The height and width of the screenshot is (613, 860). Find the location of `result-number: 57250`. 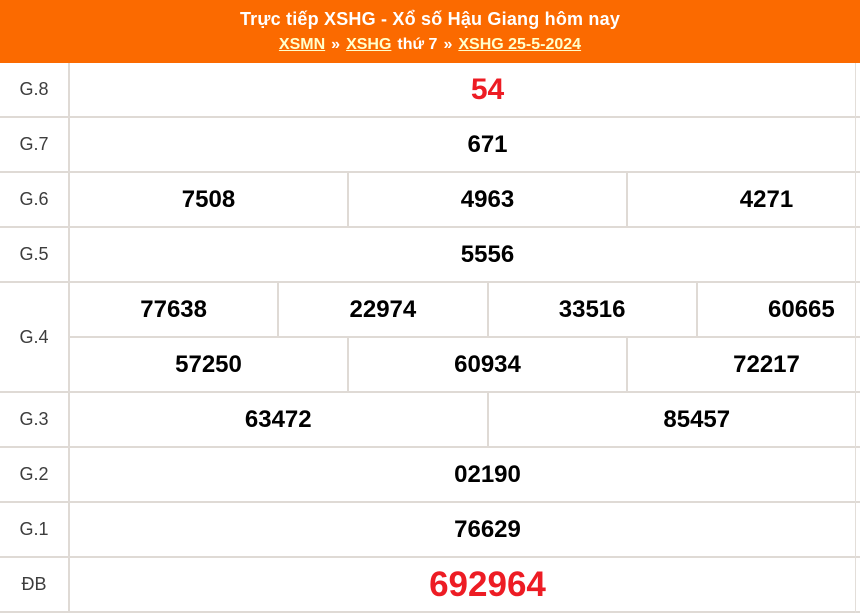

result-number: 57250 is located at coordinates (209, 364).